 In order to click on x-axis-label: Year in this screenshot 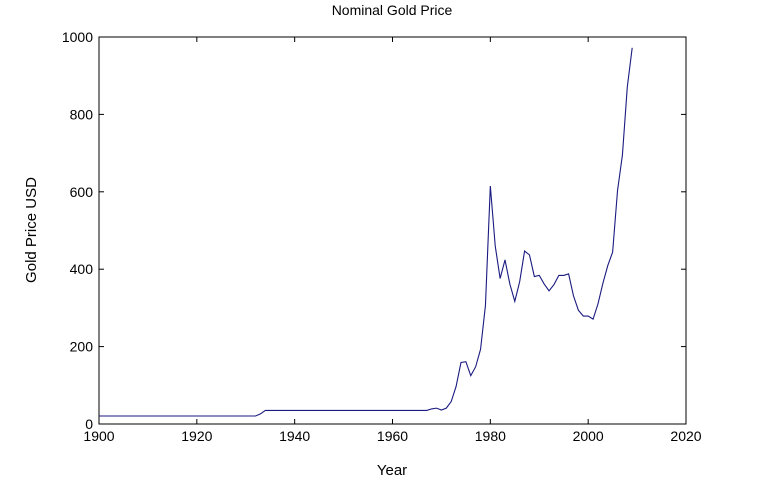, I will do `click(392, 469)`.